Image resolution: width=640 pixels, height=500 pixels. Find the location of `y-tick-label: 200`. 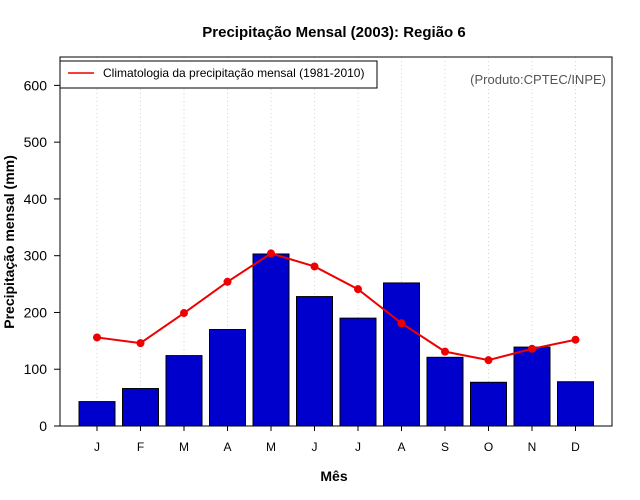

y-tick-label: 200 is located at coordinates (36, 312).